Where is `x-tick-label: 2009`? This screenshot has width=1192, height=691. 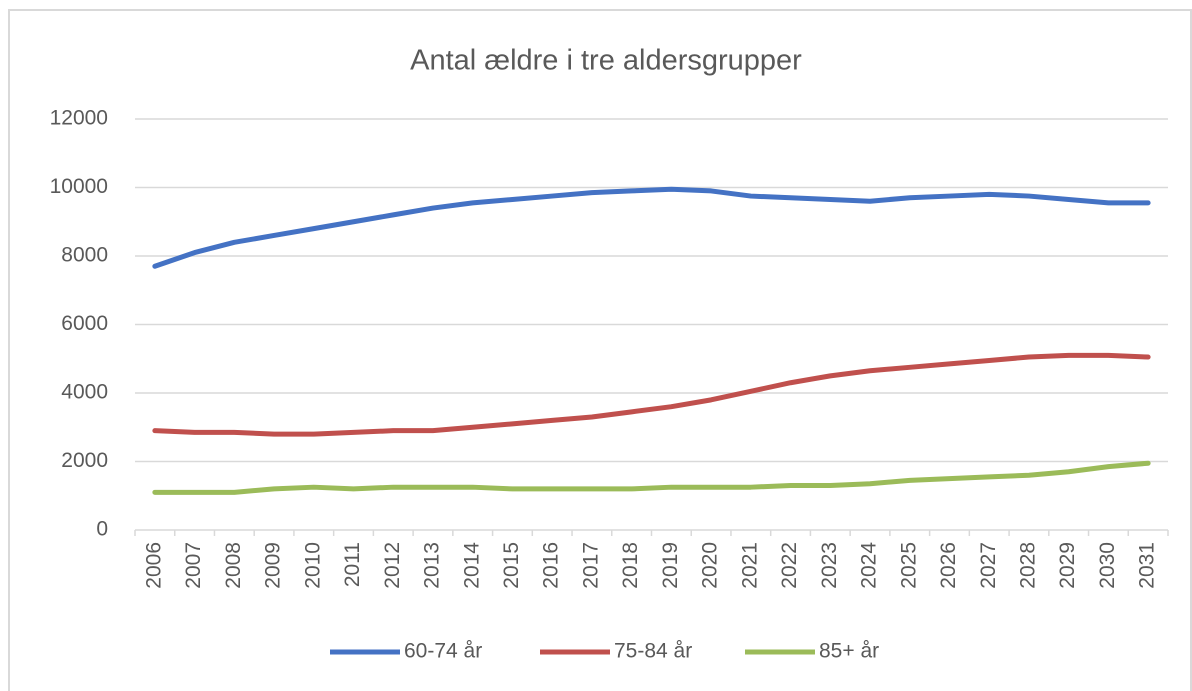 x-tick-label: 2009 is located at coordinates (273, 565).